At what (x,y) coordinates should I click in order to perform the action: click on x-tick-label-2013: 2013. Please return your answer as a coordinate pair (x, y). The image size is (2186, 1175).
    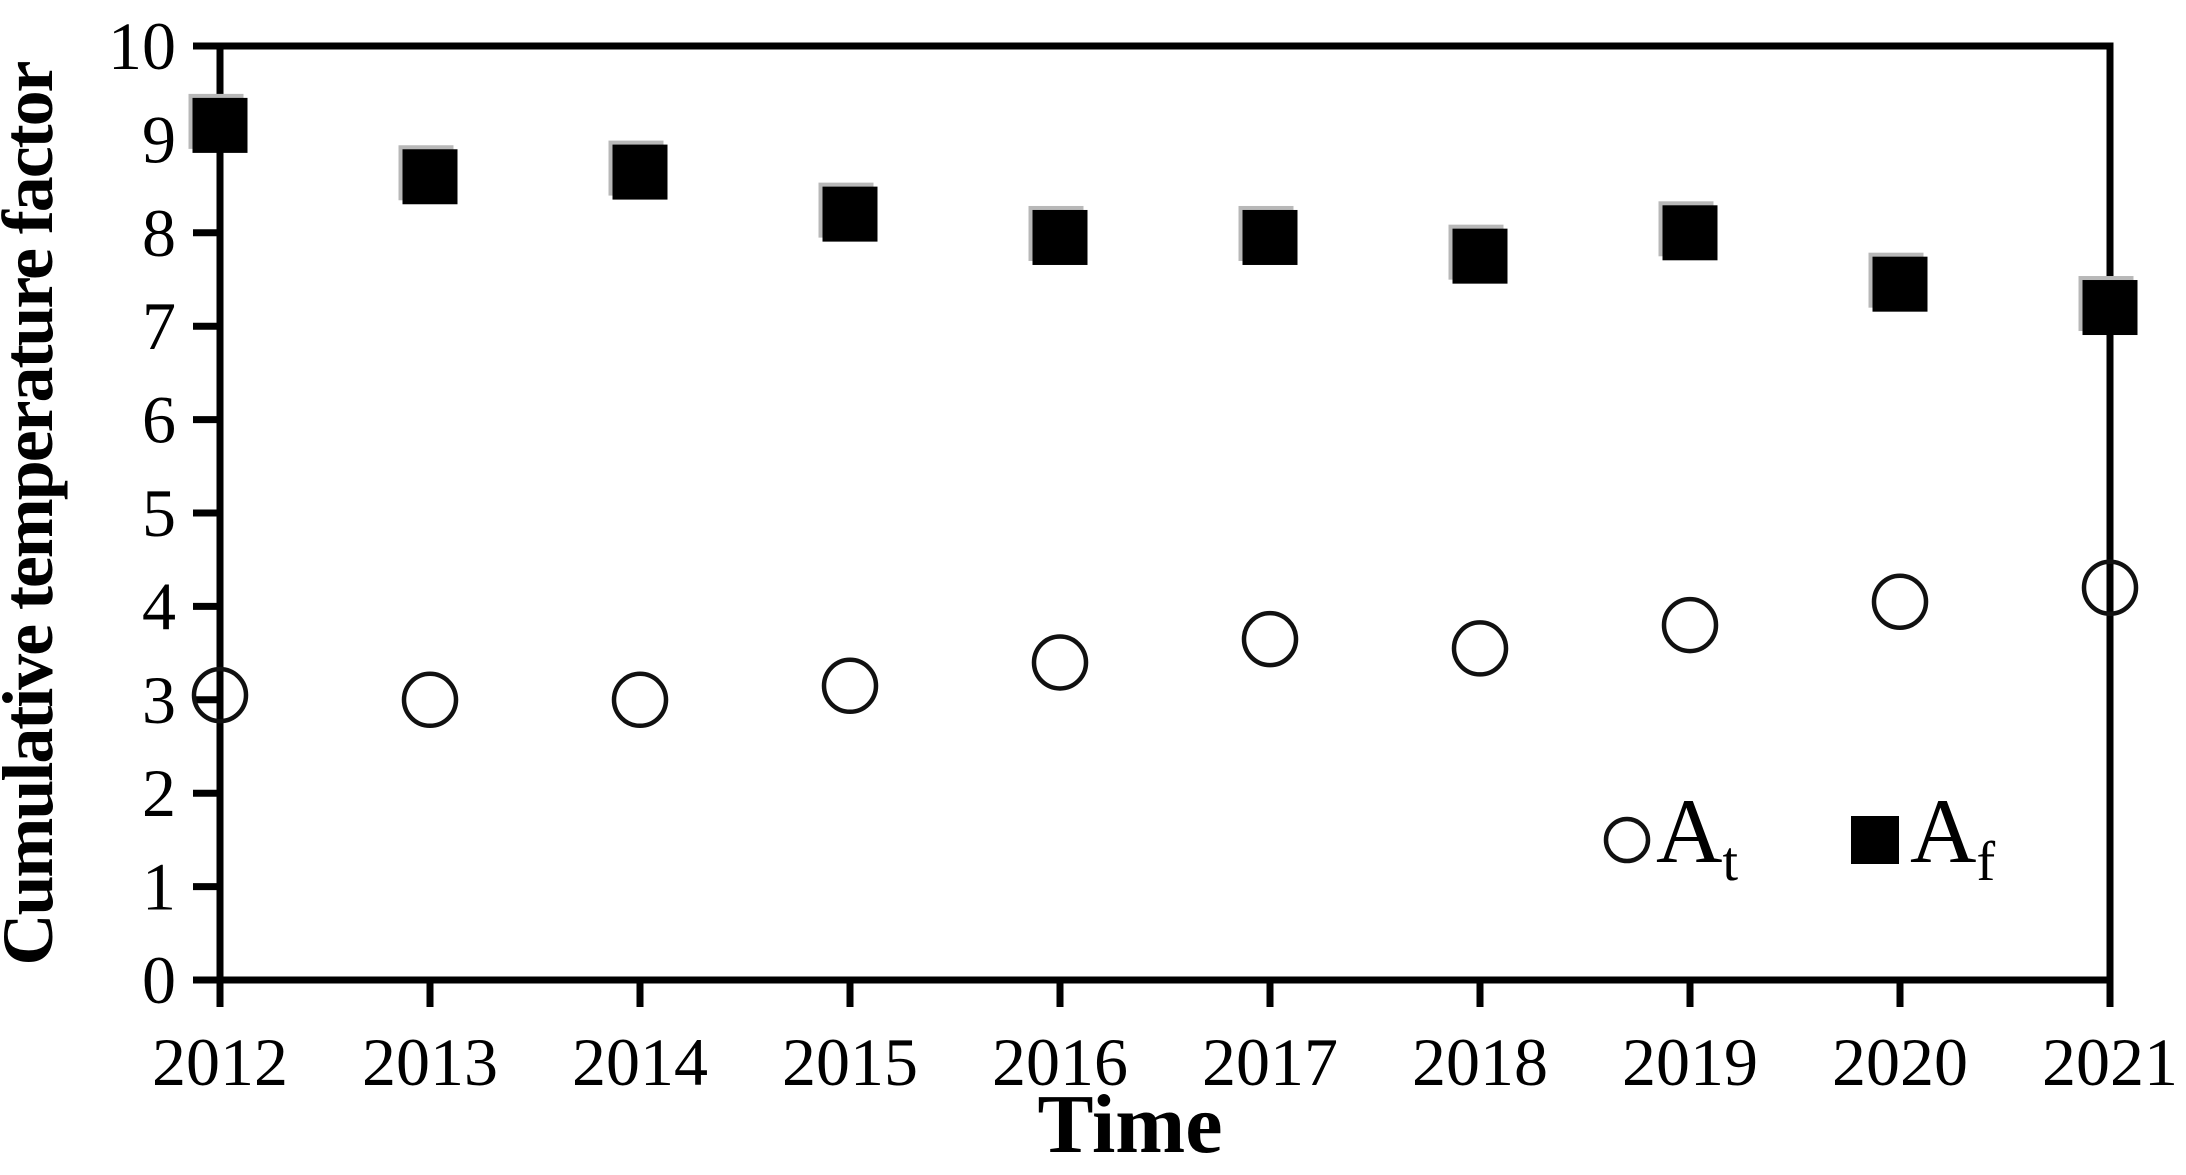
    Looking at the image, I should click on (430, 1062).